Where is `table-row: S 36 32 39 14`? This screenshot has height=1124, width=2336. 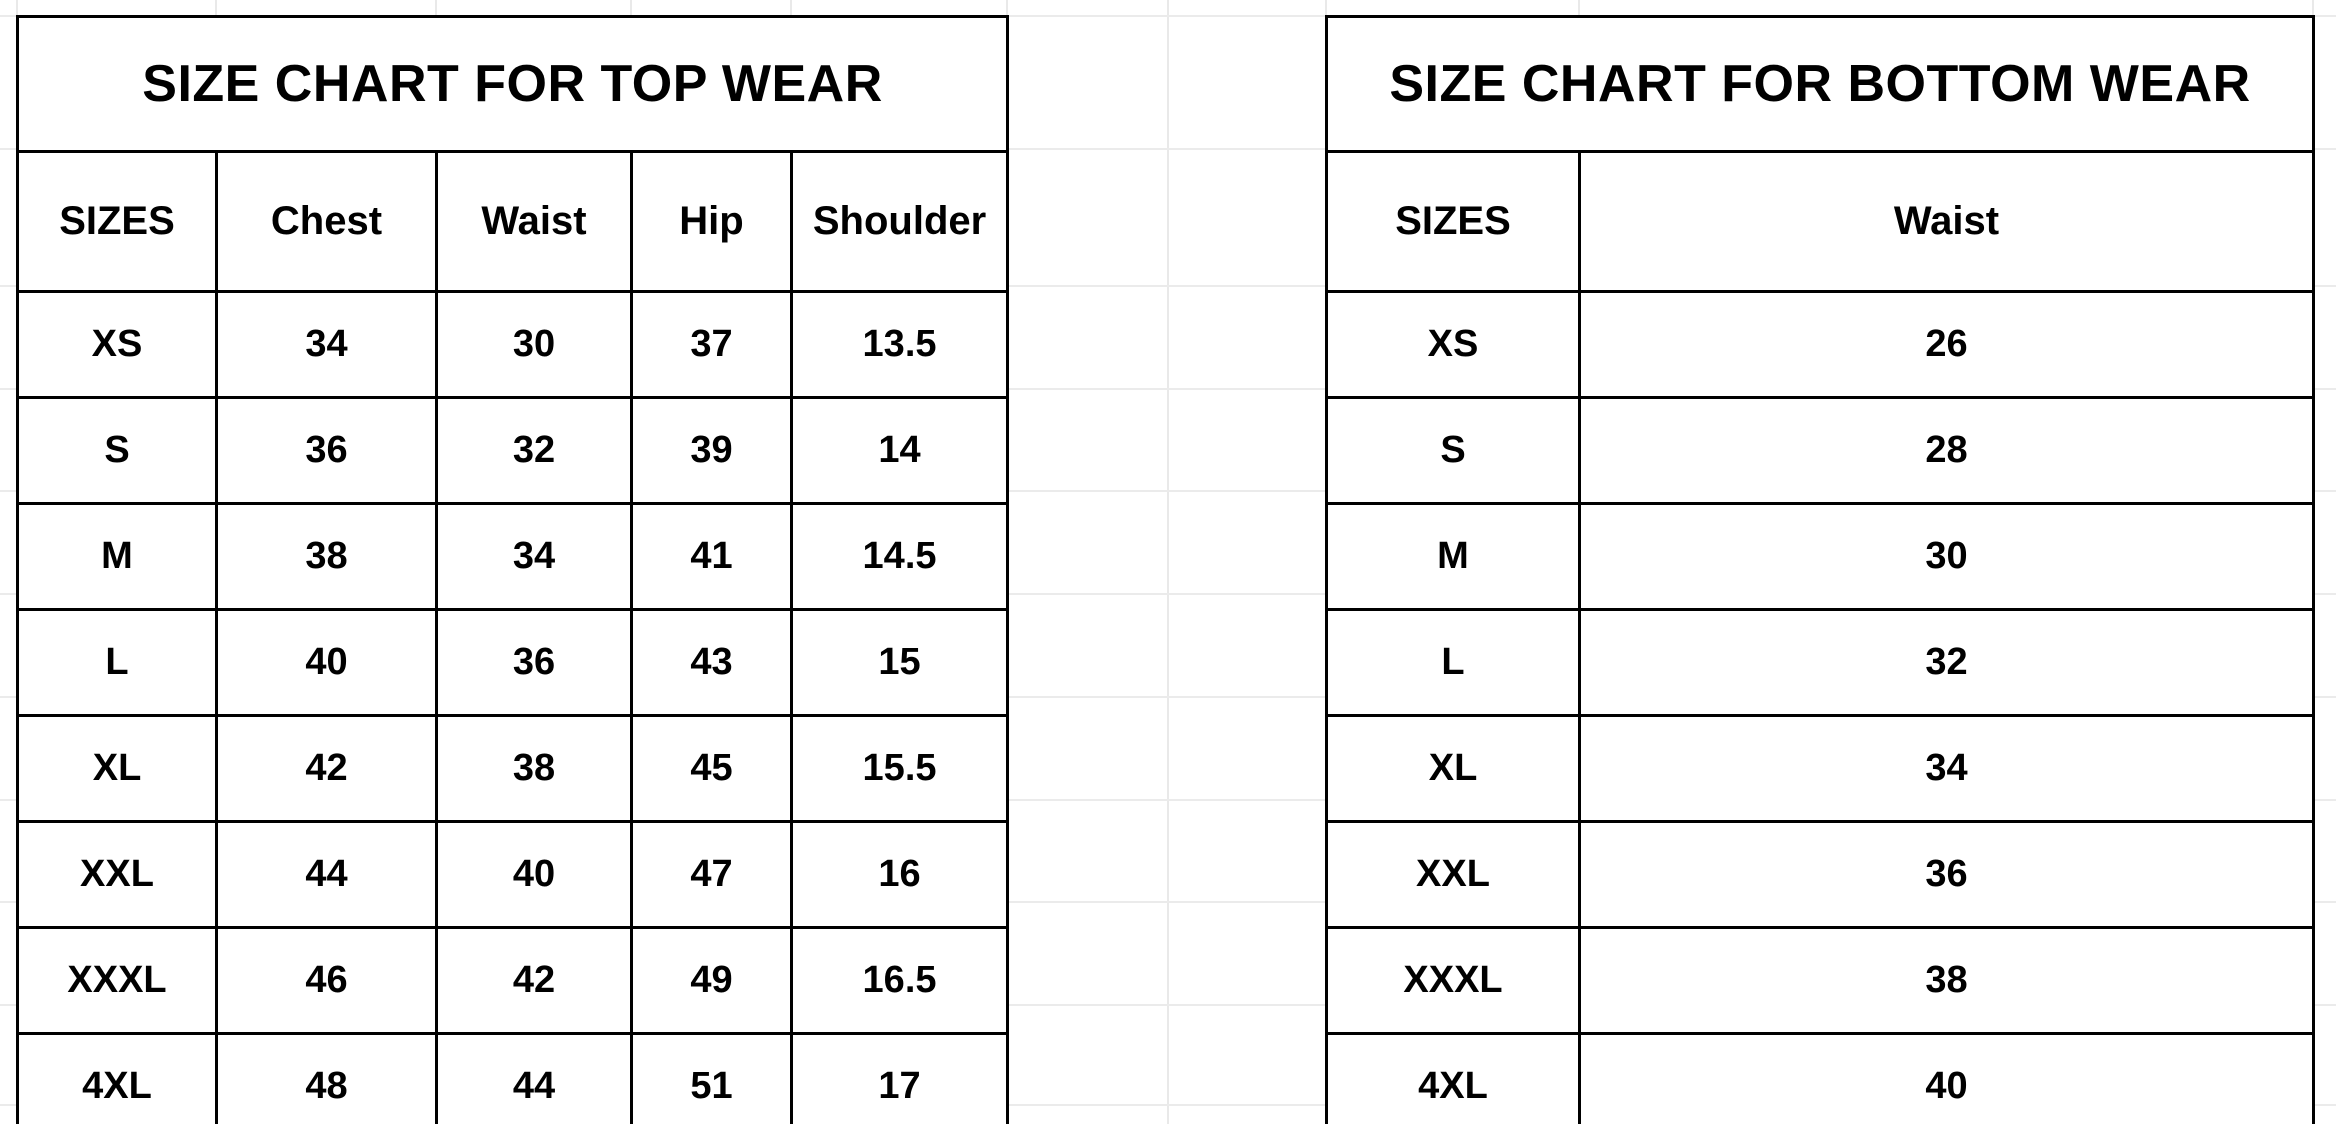 table-row: S 36 32 39 14 is located at coordinates (513, 450).